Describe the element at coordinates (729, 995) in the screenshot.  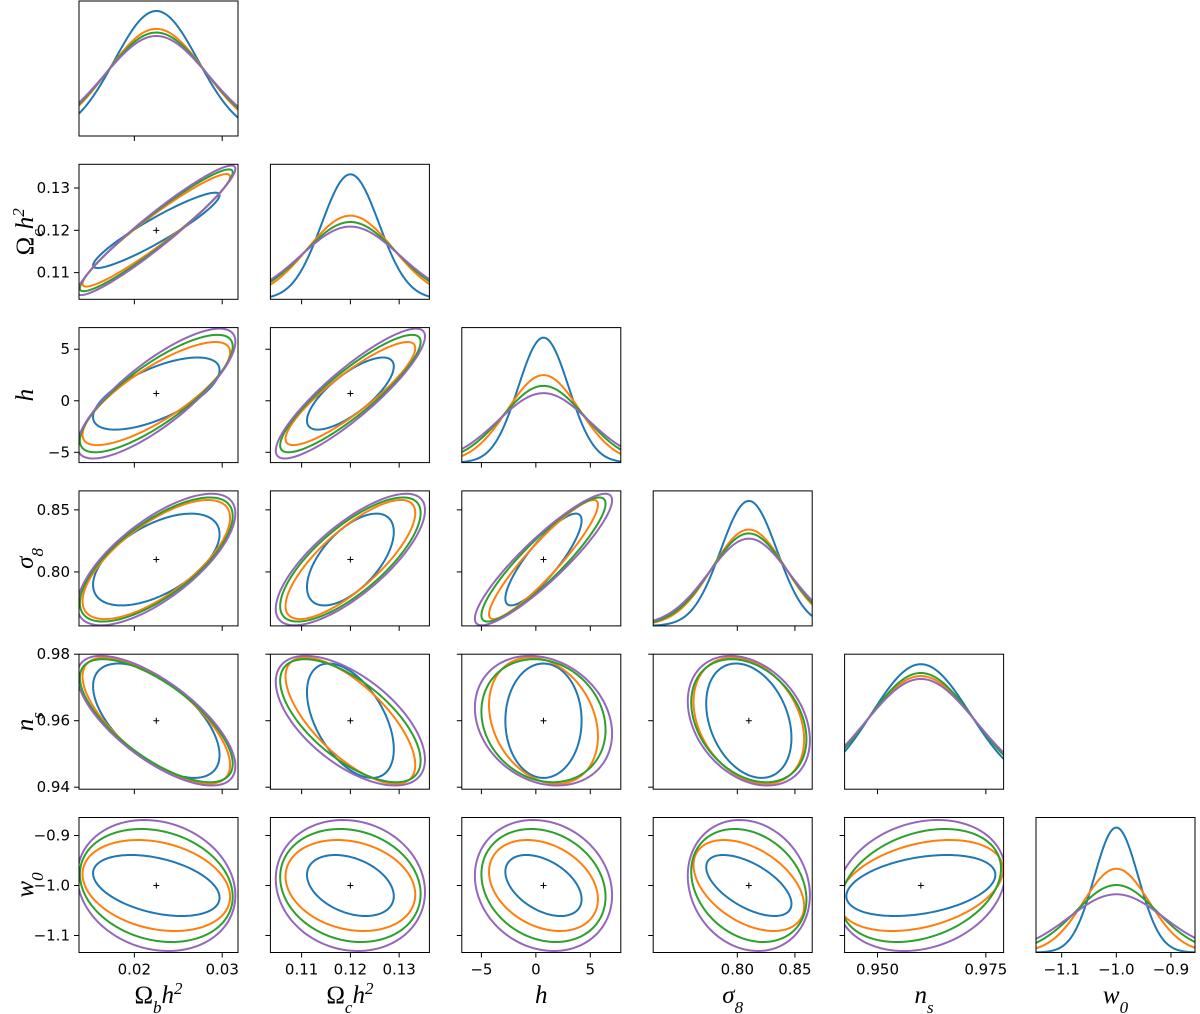
I see `axis-label-part: σ` at that location.